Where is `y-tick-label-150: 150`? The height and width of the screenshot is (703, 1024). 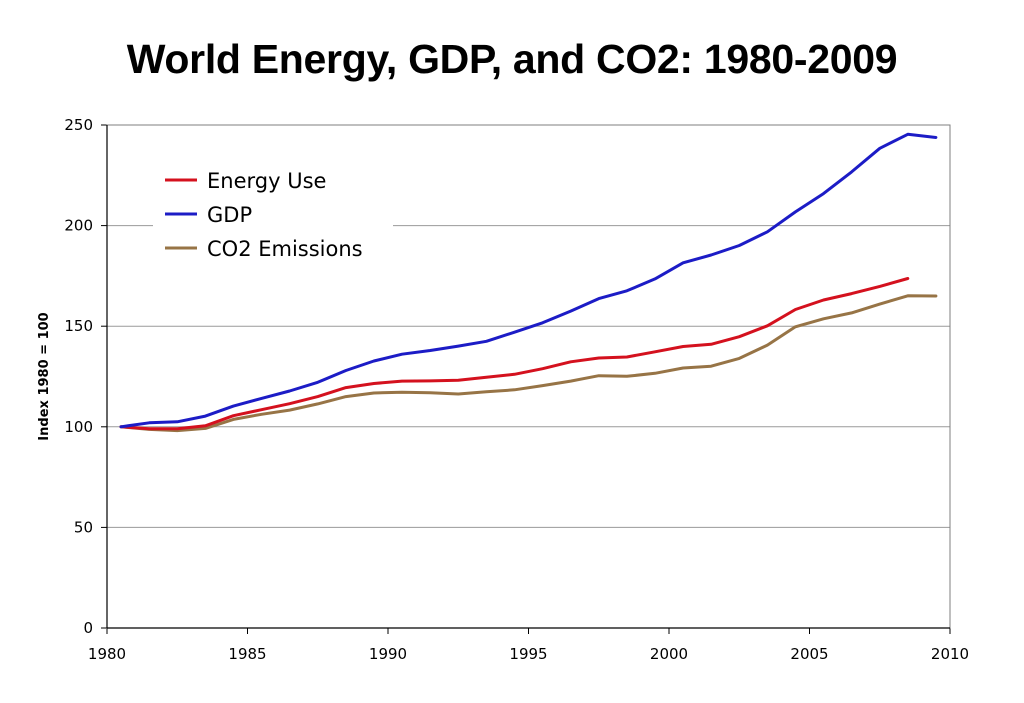
y-tick-label-150: 150 is located at coordinates (78, 326).